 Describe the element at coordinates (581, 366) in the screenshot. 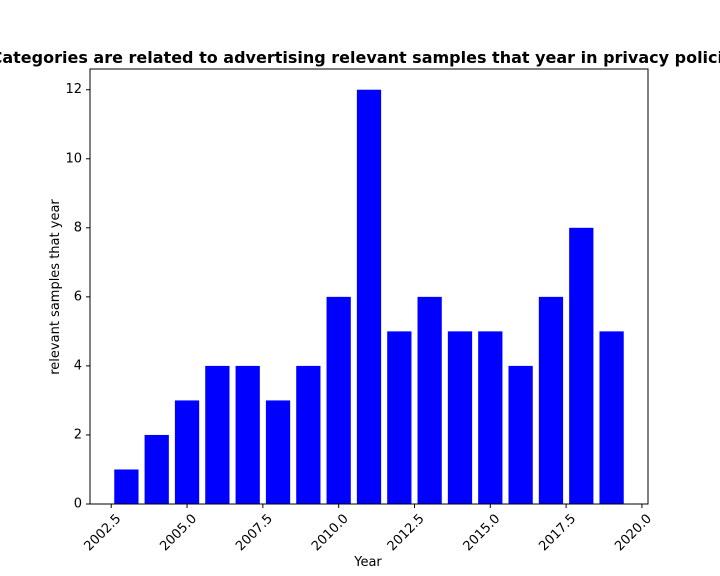

I see `bar-2018` at that location.